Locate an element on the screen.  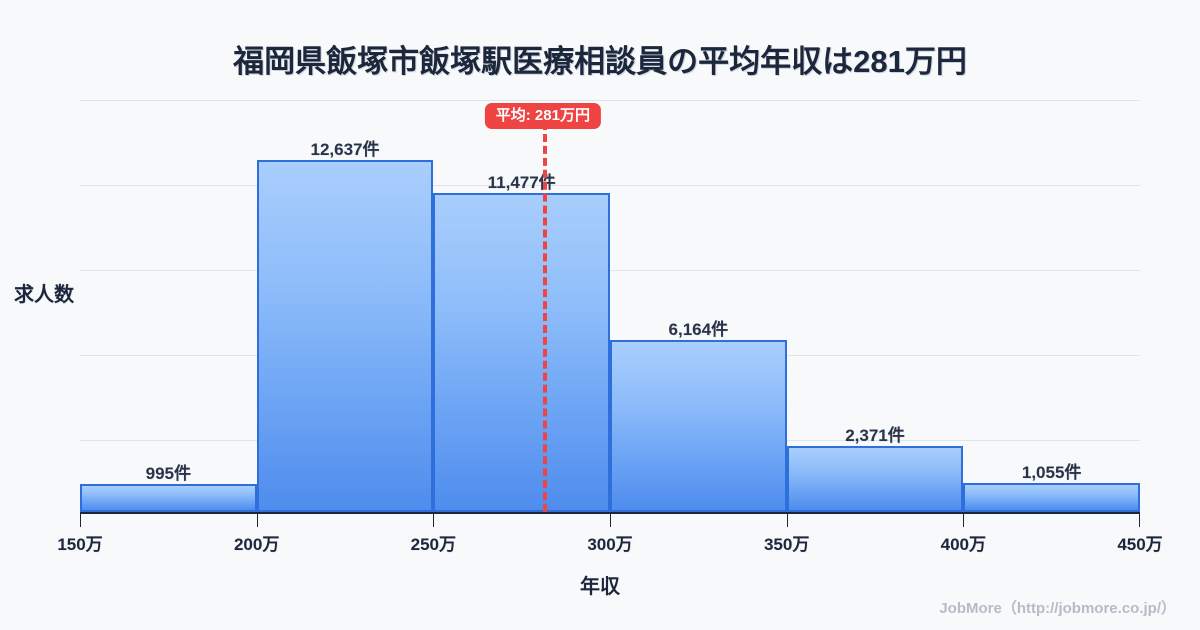
watermark: JobMore（http://jobmore.co.jp/） is located at coordinates (1057, 608).